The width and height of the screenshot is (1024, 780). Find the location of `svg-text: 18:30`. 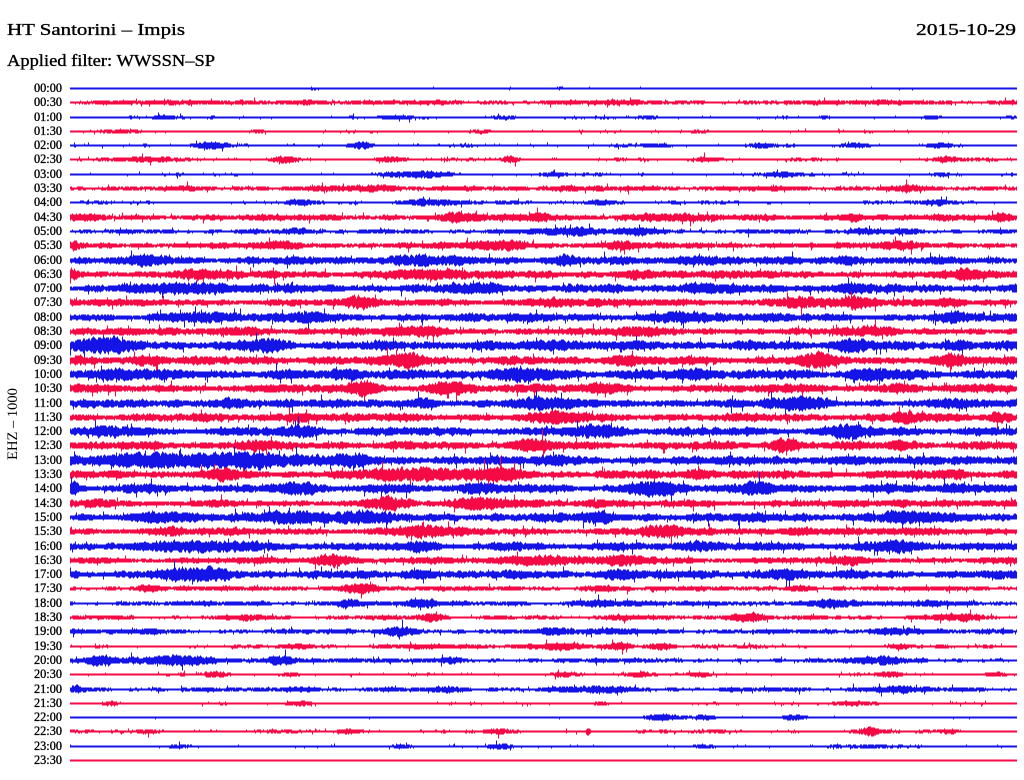

svg-text: 18:30 is located at coordinates (48, 616).